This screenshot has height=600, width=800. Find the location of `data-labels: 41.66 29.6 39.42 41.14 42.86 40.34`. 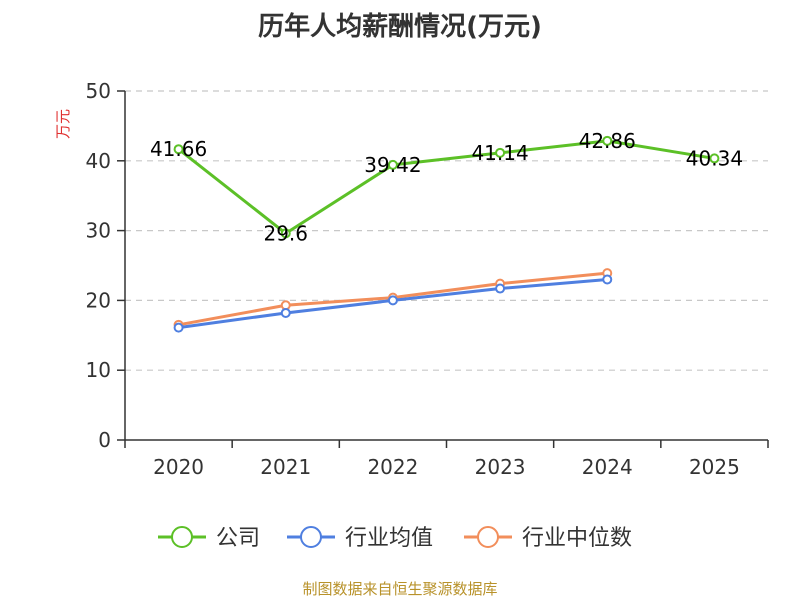

data-labels: 41.66 29.6 39.42 41.14 42.86 40.34 is located at coordinates (446, 187).